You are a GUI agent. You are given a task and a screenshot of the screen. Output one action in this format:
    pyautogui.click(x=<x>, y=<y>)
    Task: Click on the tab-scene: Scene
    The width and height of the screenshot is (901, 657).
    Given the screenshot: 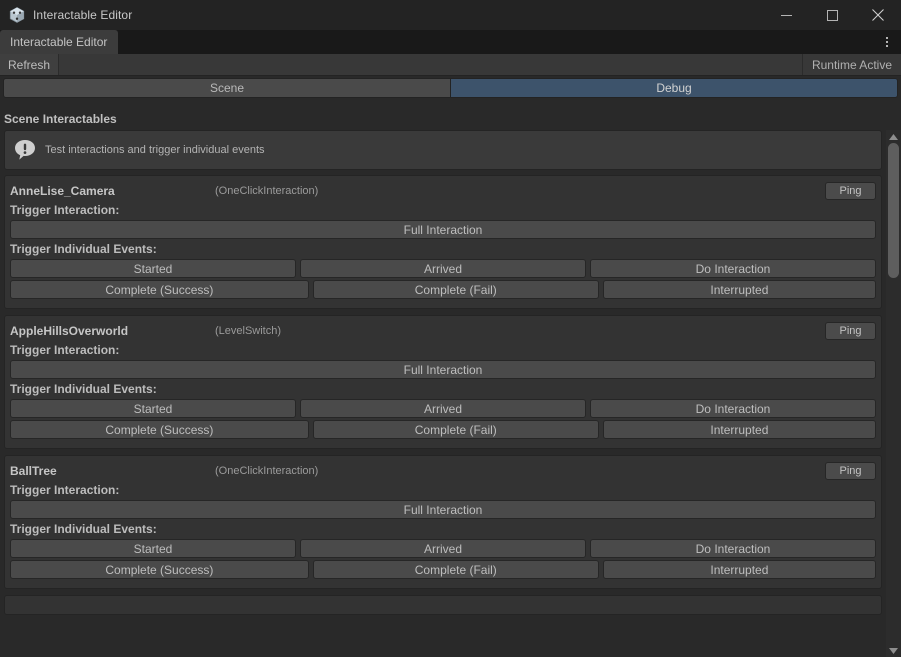 What is the action you would take?
    pyautogui.click(x=227, y=88)
    